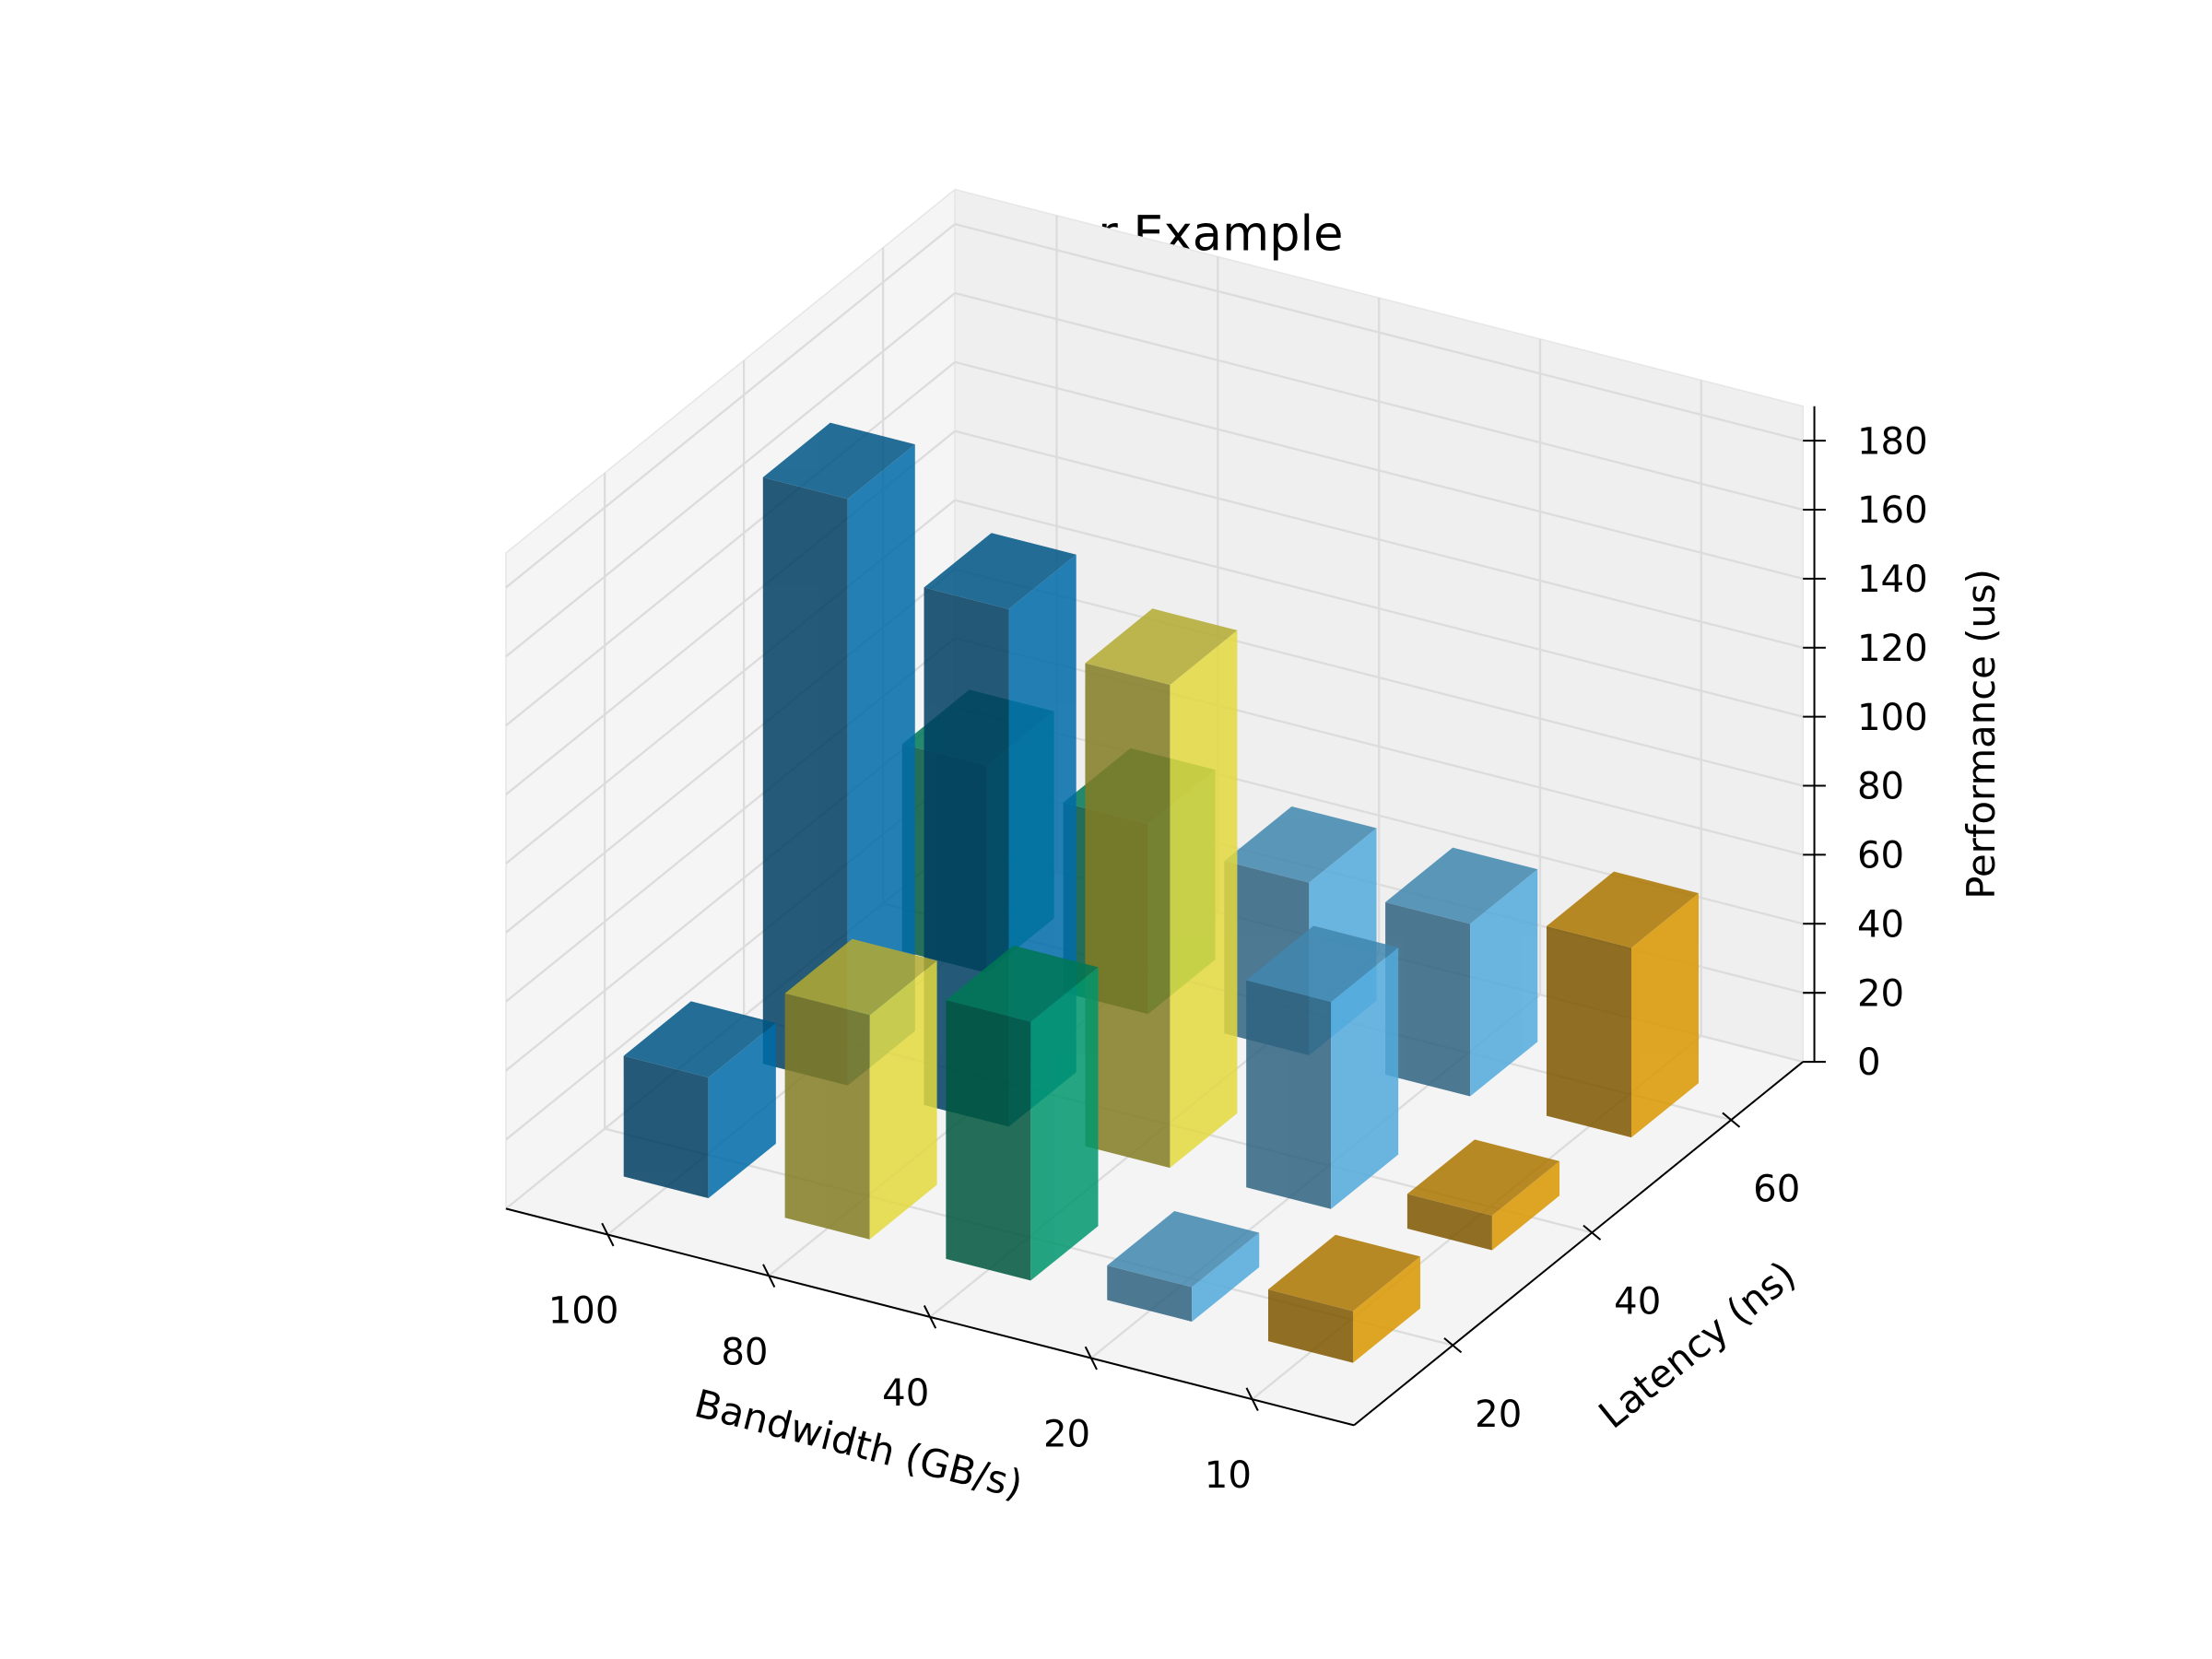 This screenshot has width=2212, height=1659. I want to click on x-tick-label: 20, so click(1066, 1435).